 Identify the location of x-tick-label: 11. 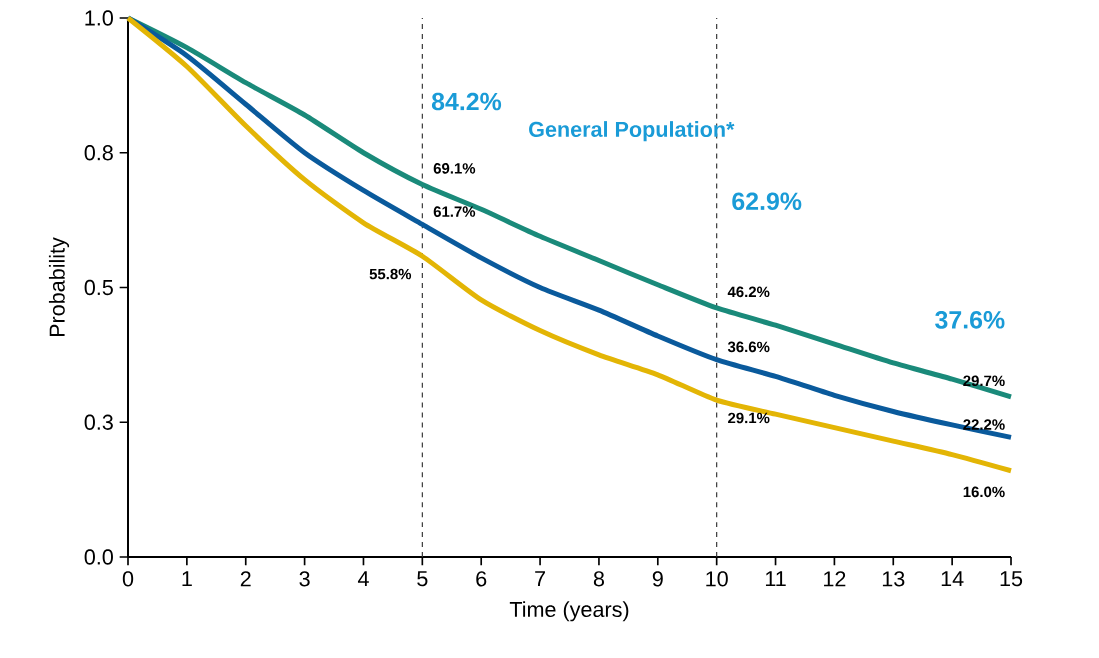
(775, 579).